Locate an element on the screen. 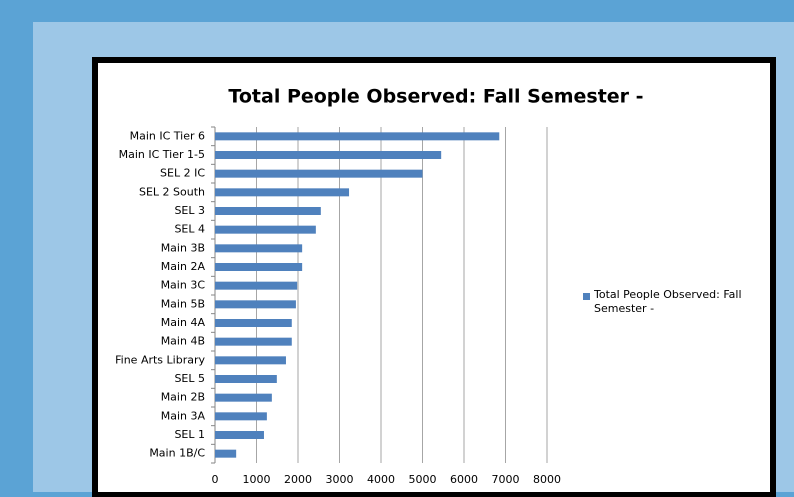 The height and width of the screenshot is (497, 794). x-tick-label: 7000 is located at coordinates (506, 479).